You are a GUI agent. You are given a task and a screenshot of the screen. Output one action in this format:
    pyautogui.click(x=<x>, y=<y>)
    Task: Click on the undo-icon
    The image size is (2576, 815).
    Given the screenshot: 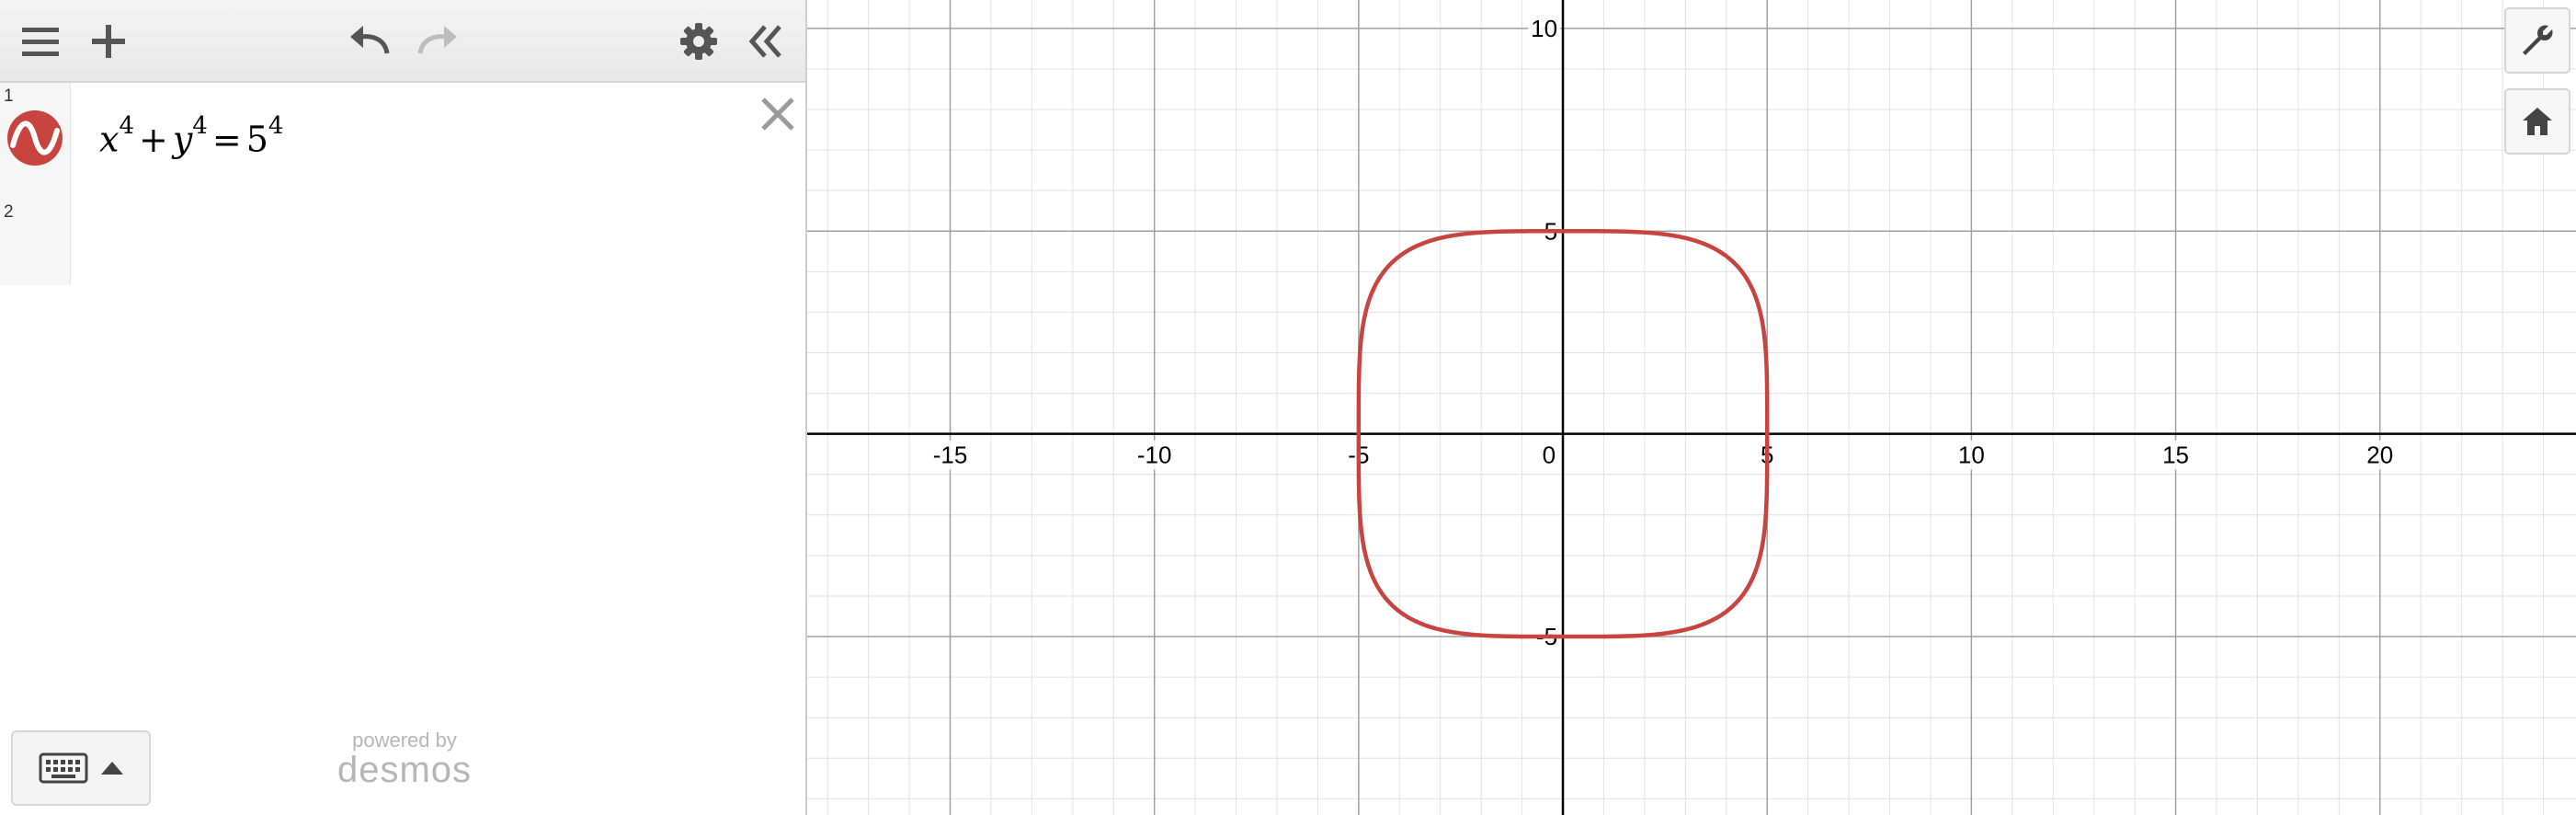 What is the action you would take?
    pyautogui.click(x=370, y=40)
    